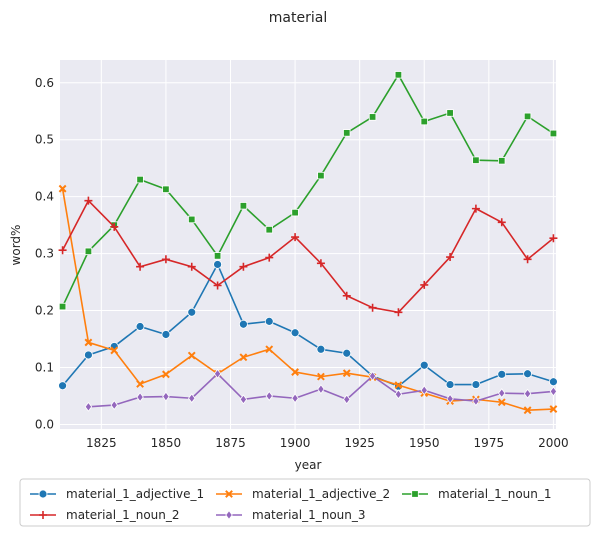 This screenshot has width=599, height=537. What do you see at coordinates (424, 443) in the screenshot?
I see `x-tick-label: 1950` at bounding box center [424, 443].